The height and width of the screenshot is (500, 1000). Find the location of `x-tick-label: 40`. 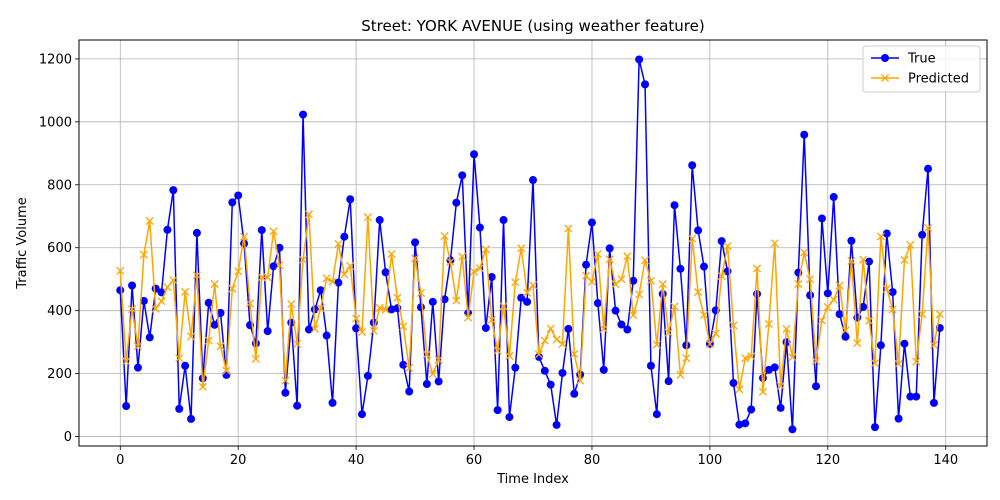

x-tick-label: 40 is located at coordinates (356, 460).